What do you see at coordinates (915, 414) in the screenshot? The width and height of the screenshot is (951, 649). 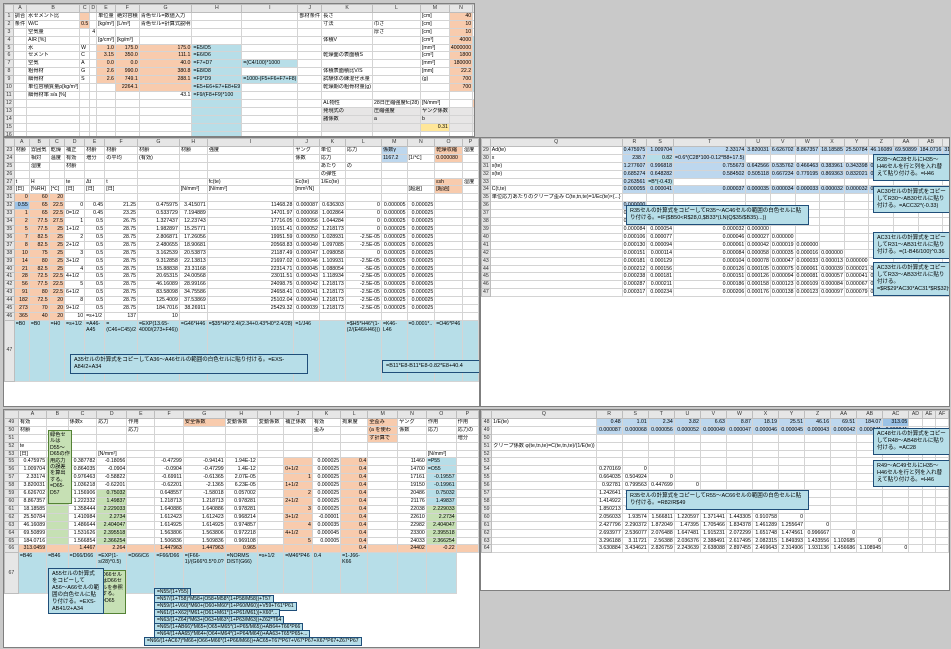 I see `column-header: AD` at bounding box center [915, 414].